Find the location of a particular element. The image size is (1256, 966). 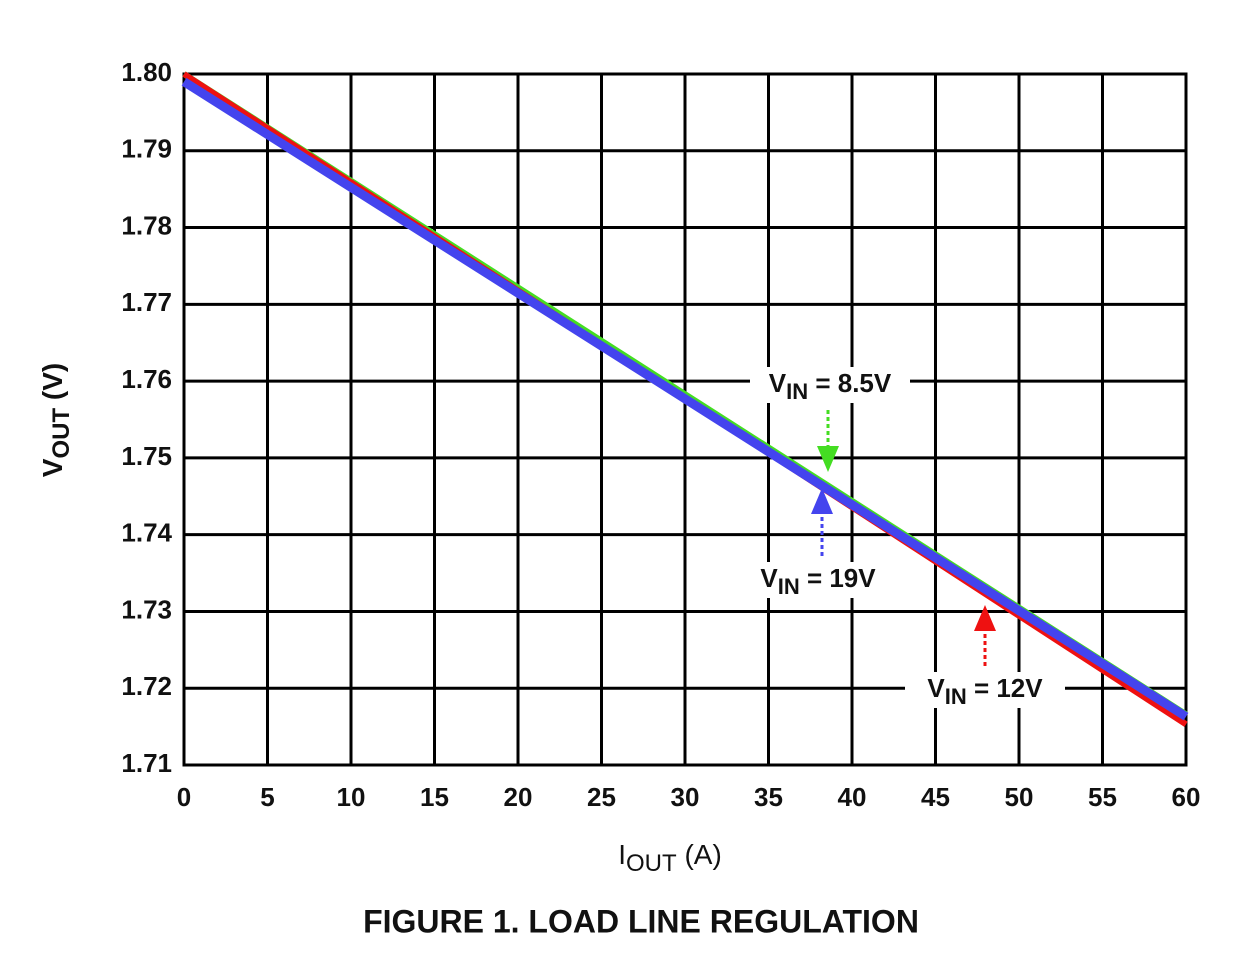

y-label-sub: OUT is located at coordinates (61, 433).